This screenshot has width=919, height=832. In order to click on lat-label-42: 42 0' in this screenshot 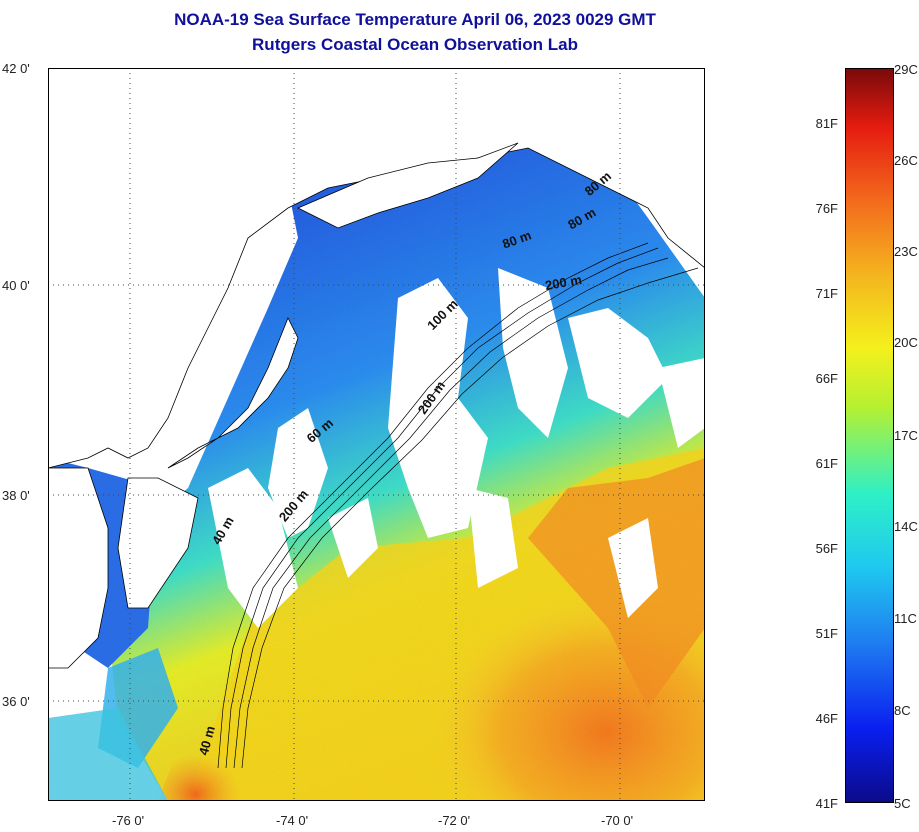, I will do `click(16, 68)`.